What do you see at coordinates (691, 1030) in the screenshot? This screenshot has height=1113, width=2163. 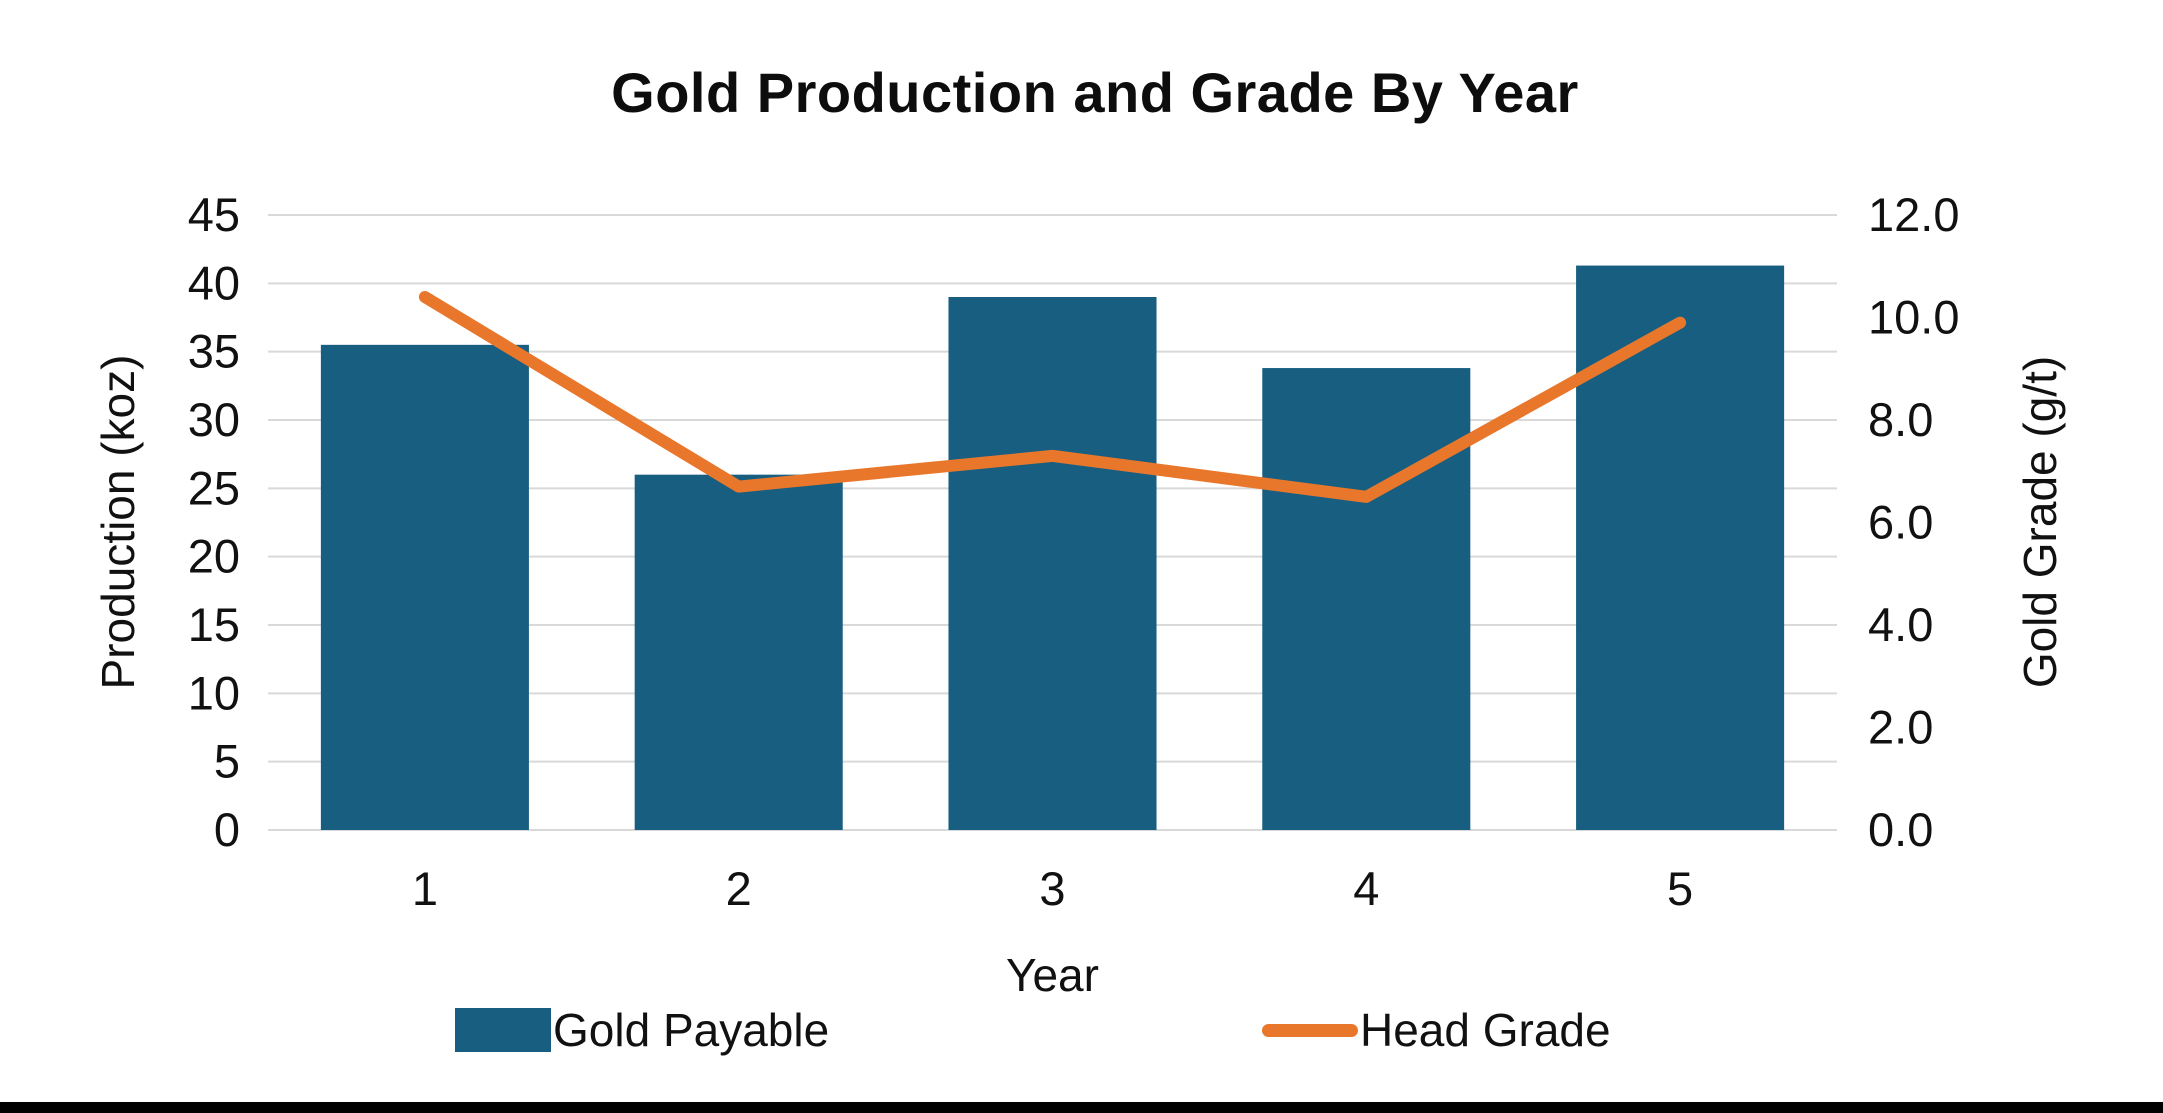 I see `legend-label-gold-payable: Gold Payable` at bounding box center [691, 1030].